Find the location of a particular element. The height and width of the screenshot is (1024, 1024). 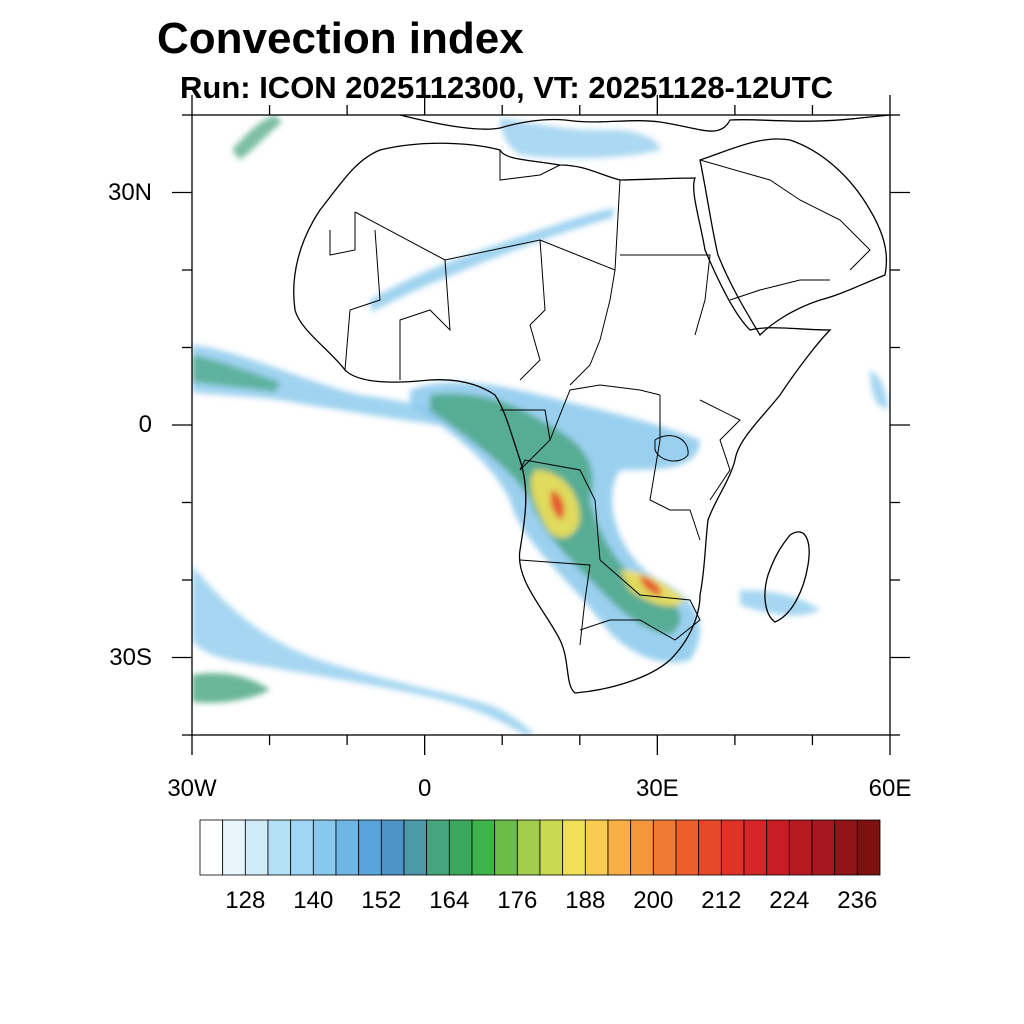

colorbar-label: 188 is located at coordinates (585, 900).